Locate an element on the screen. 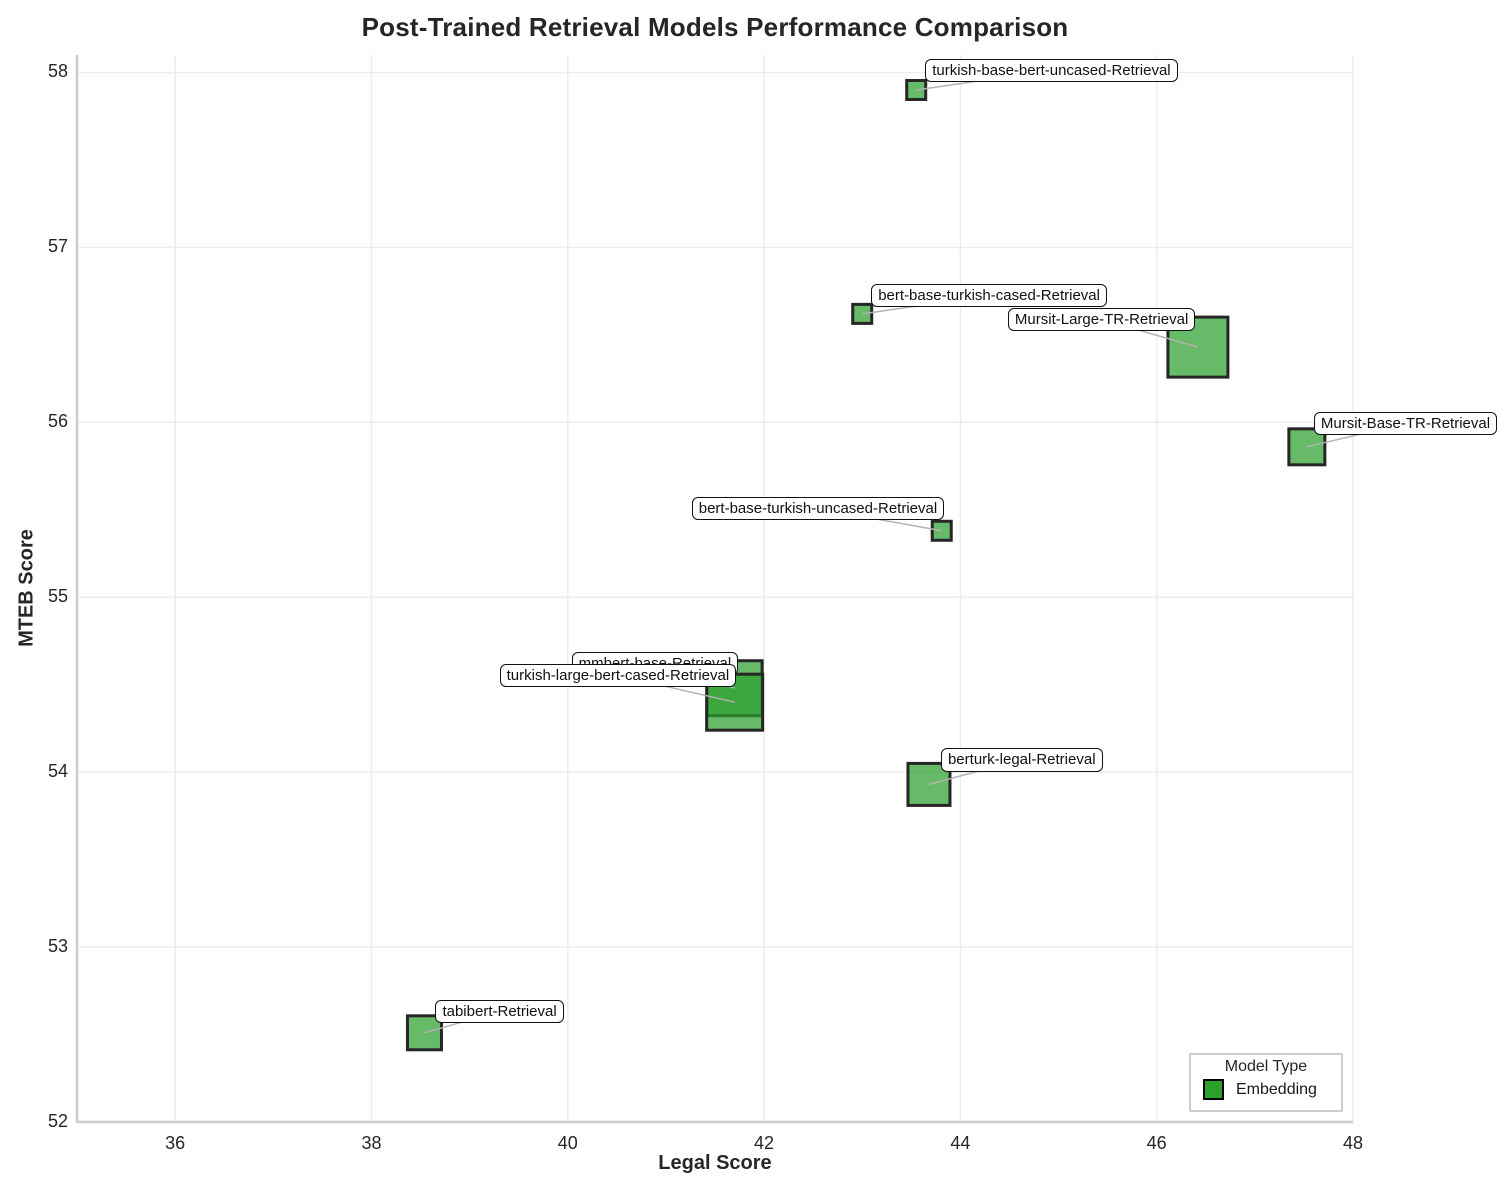 The image size is (1500, 1198). legend-item-label: Embedding is located at coordinates (1276, 1089).